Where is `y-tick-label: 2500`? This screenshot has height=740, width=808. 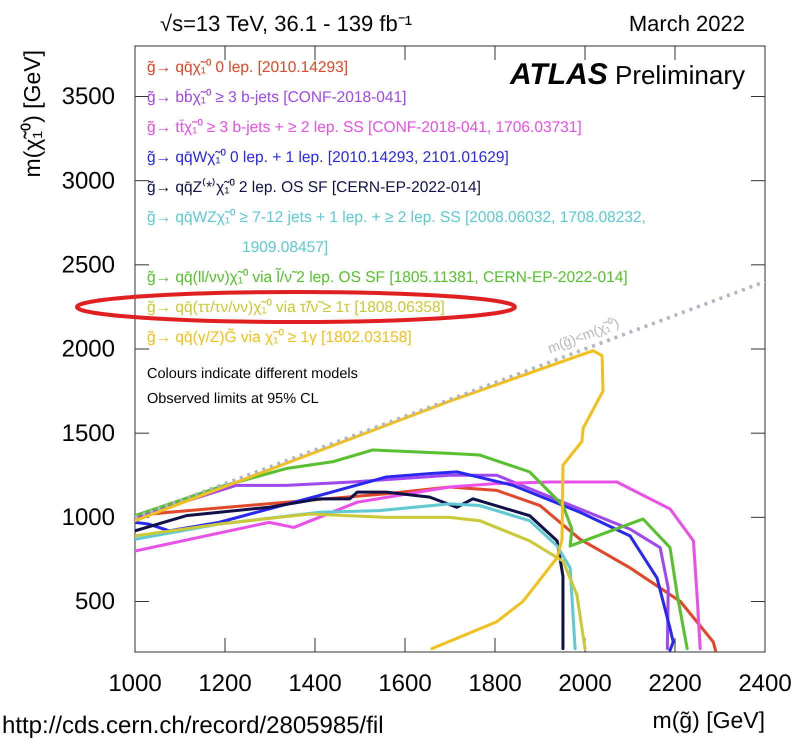 y-tick-label: 2500 is located at coordinates (88, 265).